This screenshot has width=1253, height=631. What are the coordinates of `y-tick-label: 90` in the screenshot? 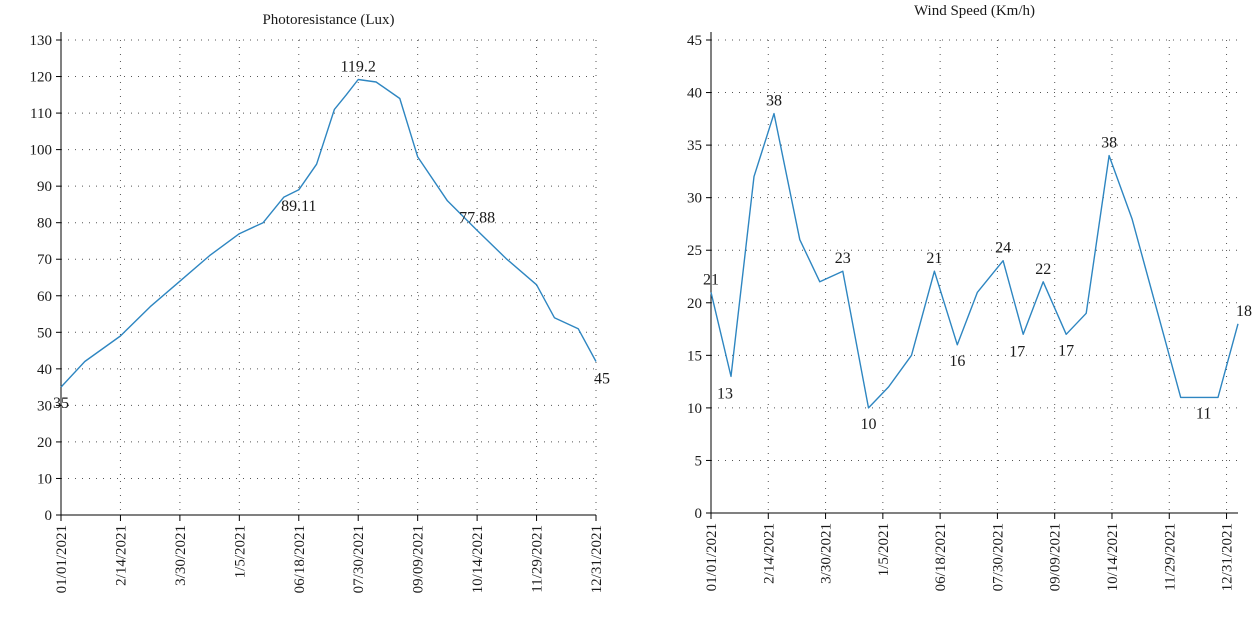 It's located at (44, 187).